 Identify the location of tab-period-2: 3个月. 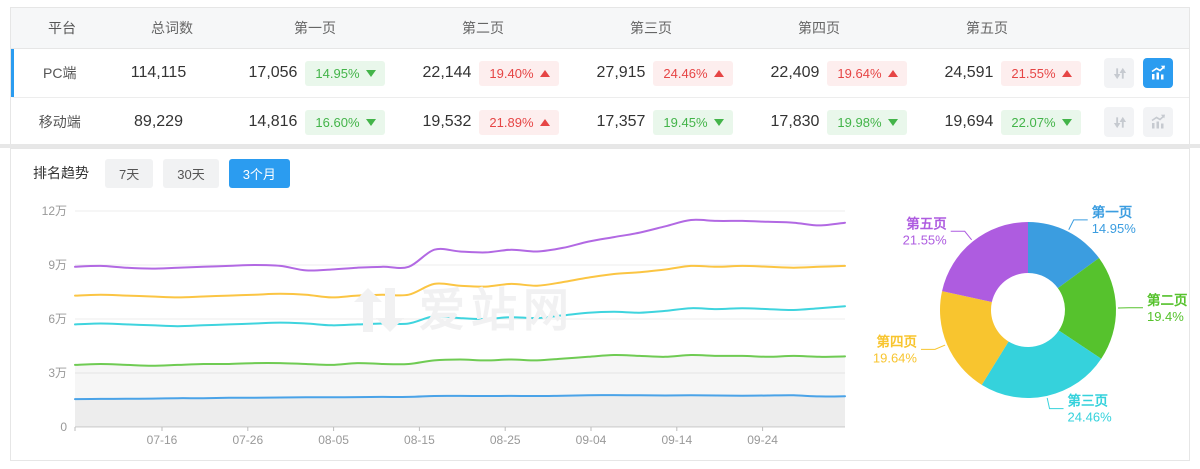
(259, 173).